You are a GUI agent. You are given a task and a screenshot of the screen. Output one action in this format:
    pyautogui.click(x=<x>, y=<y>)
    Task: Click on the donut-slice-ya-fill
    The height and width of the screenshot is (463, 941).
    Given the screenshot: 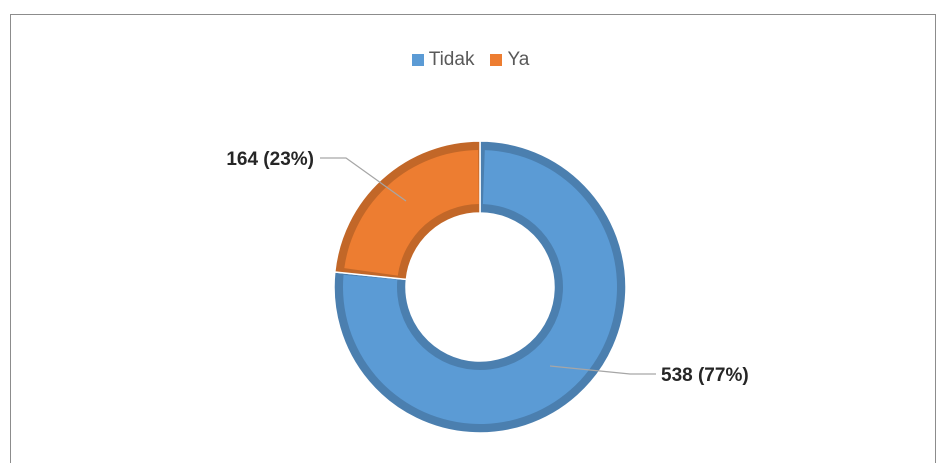 What is the action you would take?
    pyautogui.click(x=411, y=213)
    